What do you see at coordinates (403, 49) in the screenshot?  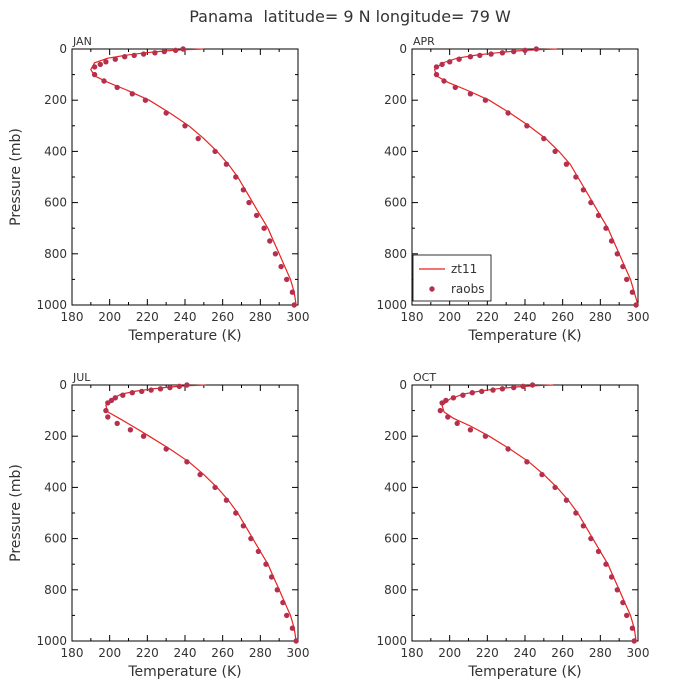 I see `y-tick-label: 0` at bounding box center [403, 49].